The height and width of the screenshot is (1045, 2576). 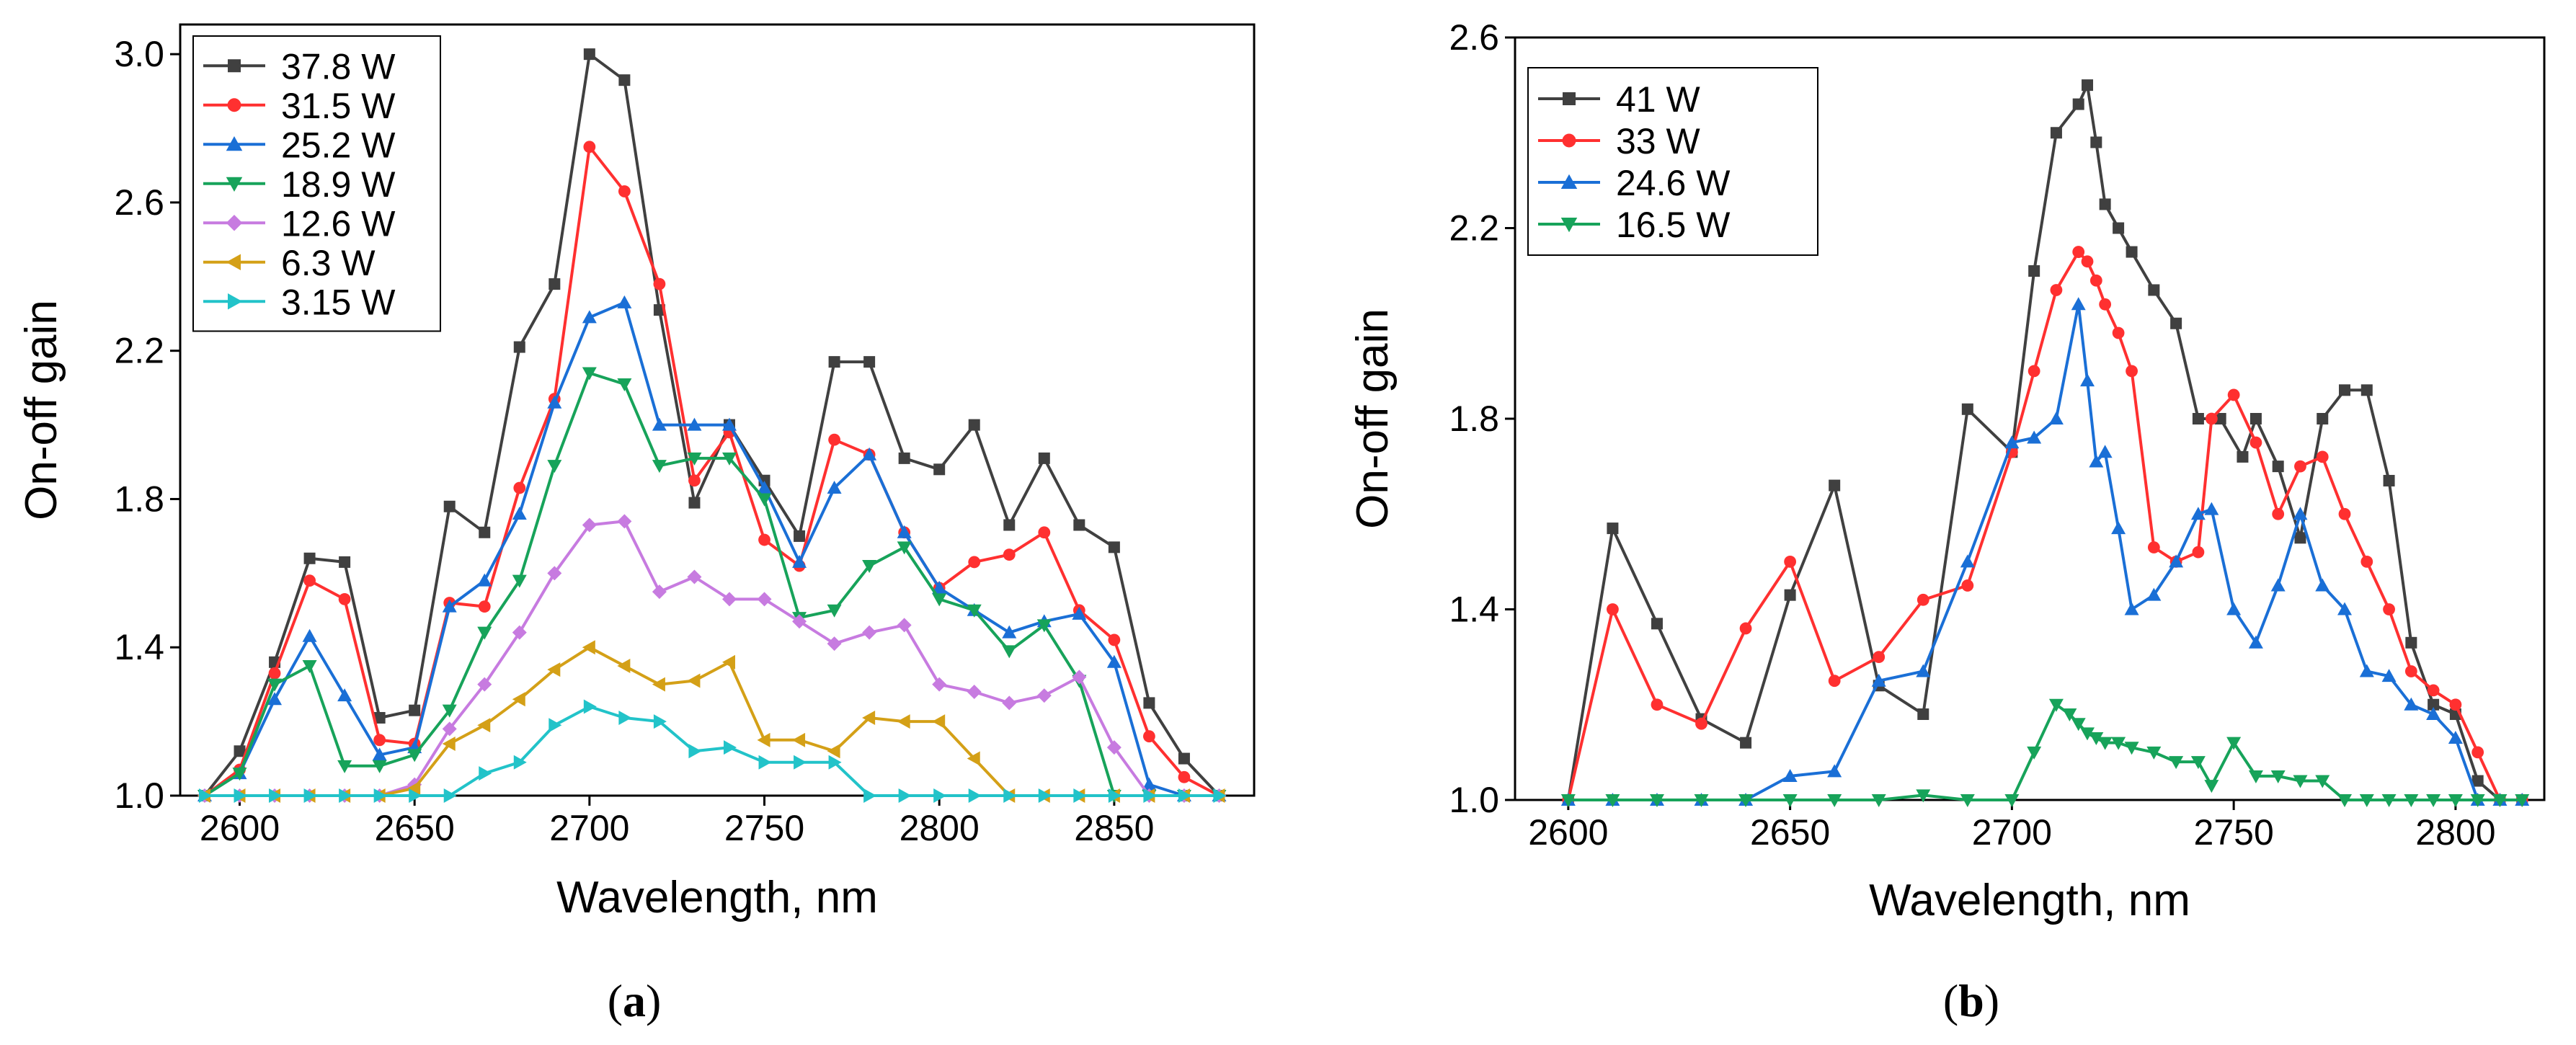 I want to click on panel-b-x-tick-label: 2700, so click(x=2012, y=832).